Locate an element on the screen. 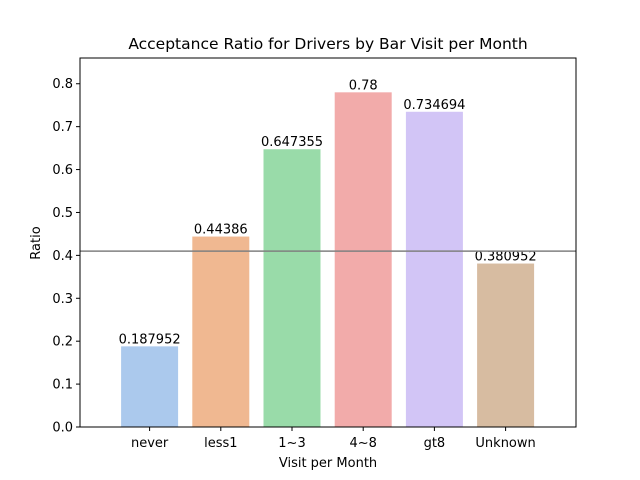  y-tick-label: 0.3 is located at coordinates (62, 299).